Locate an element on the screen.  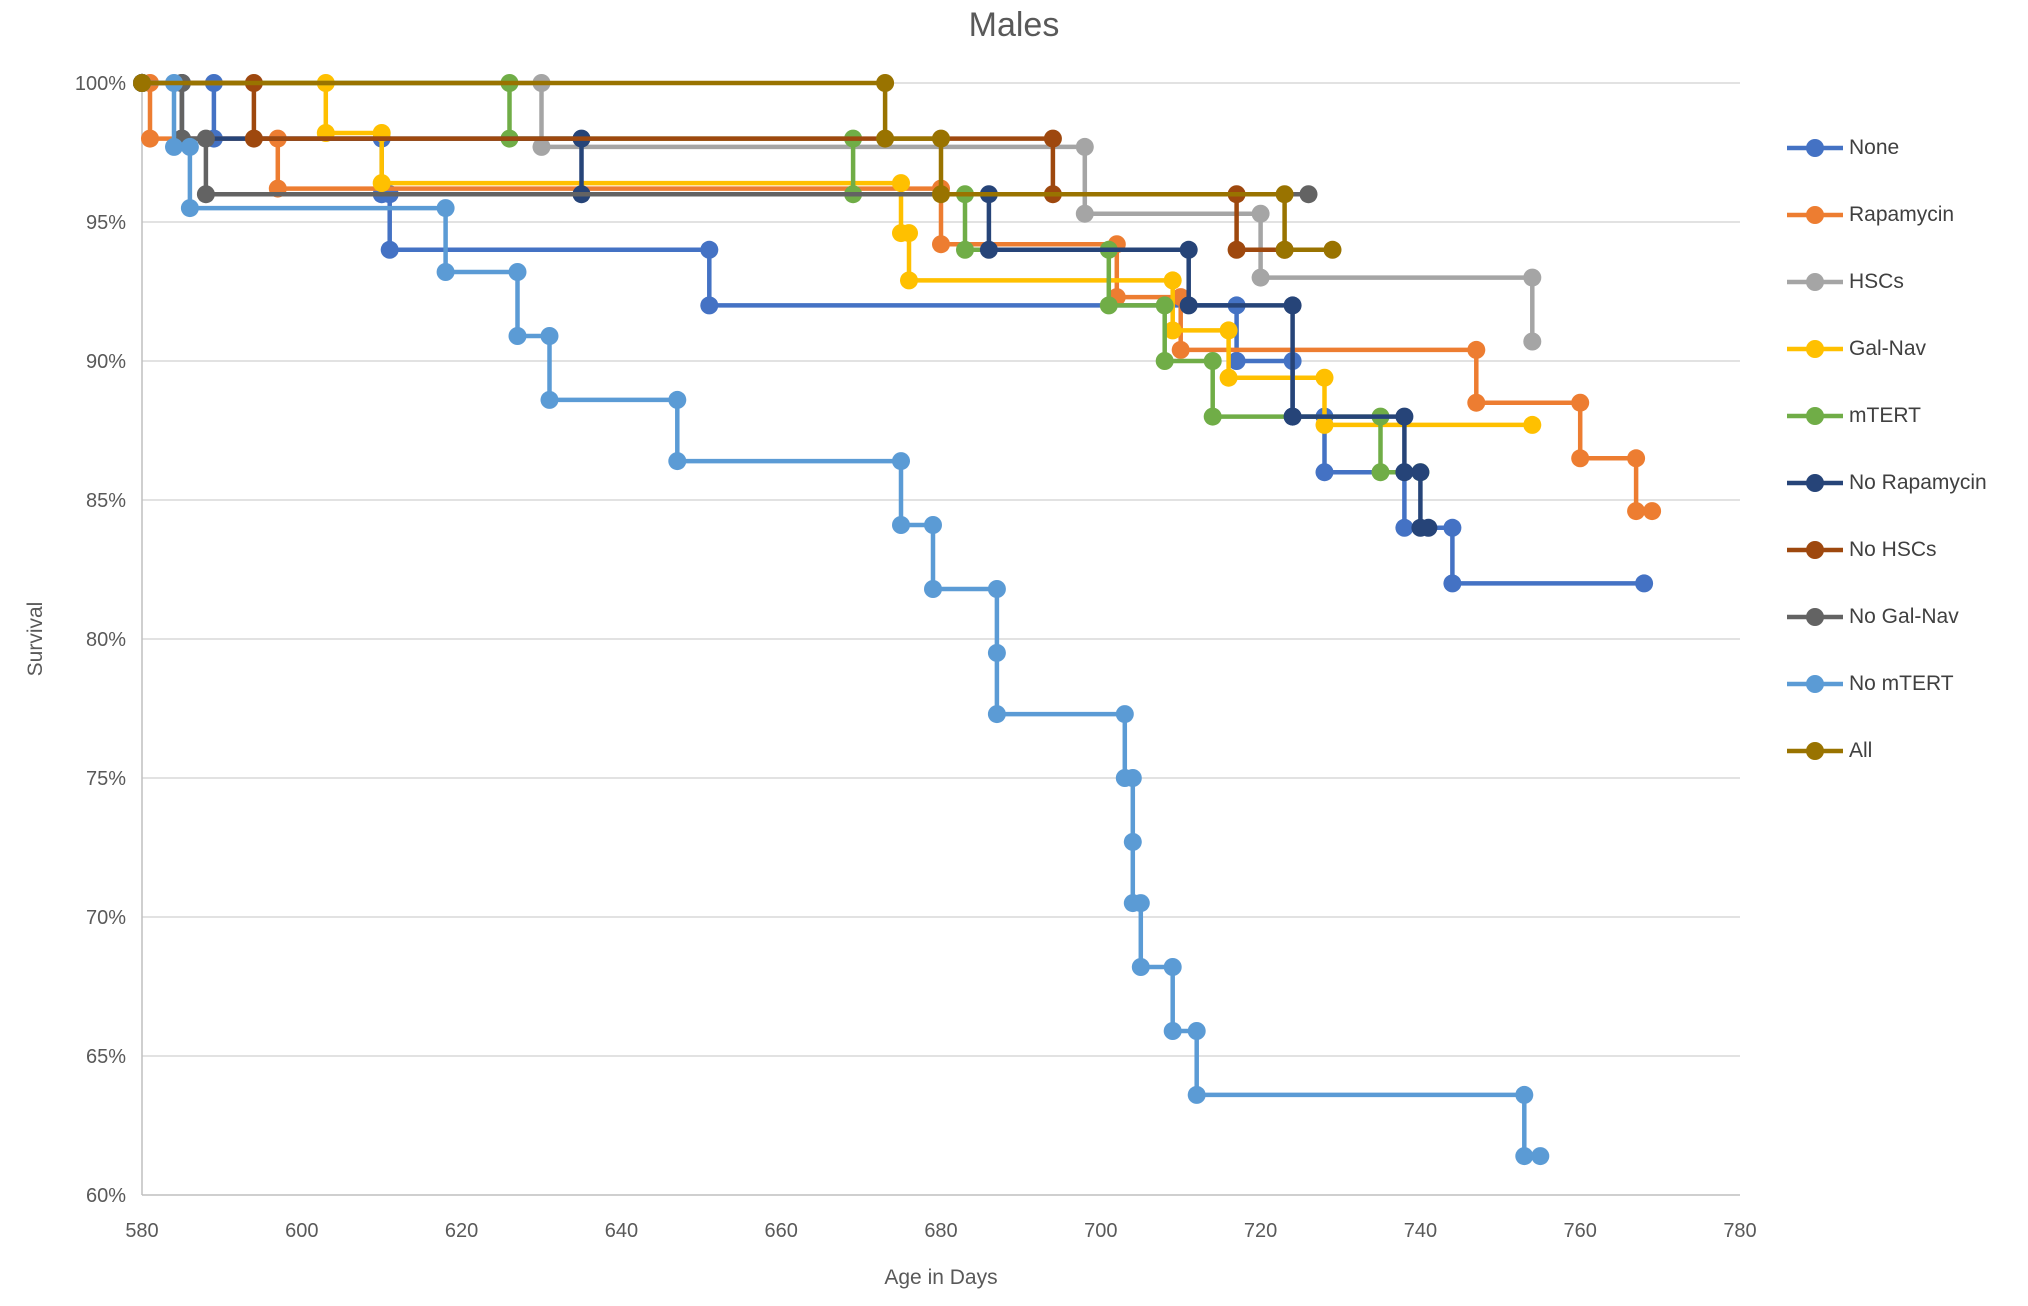
legend-label: No Rapamycin is located at coordinates (1918, 482).